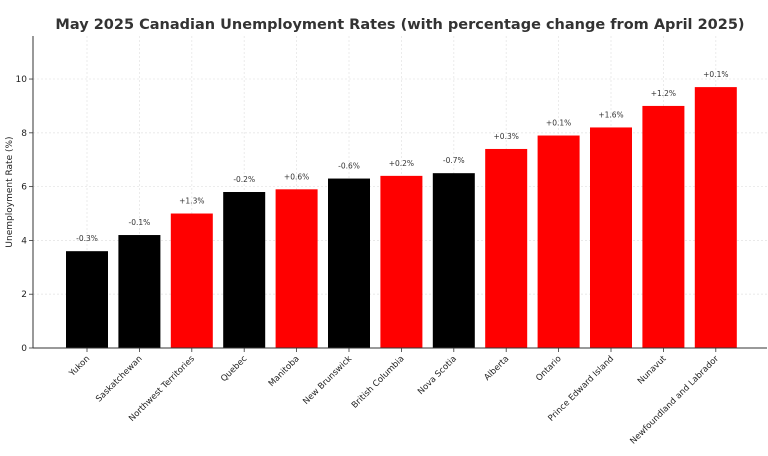 The height and width of the screenshot is (456, 768). What do you see at coordinates (401, 163) in the screenshot?
I see `data-label: +0.2%` at bounding box center [401, 163].